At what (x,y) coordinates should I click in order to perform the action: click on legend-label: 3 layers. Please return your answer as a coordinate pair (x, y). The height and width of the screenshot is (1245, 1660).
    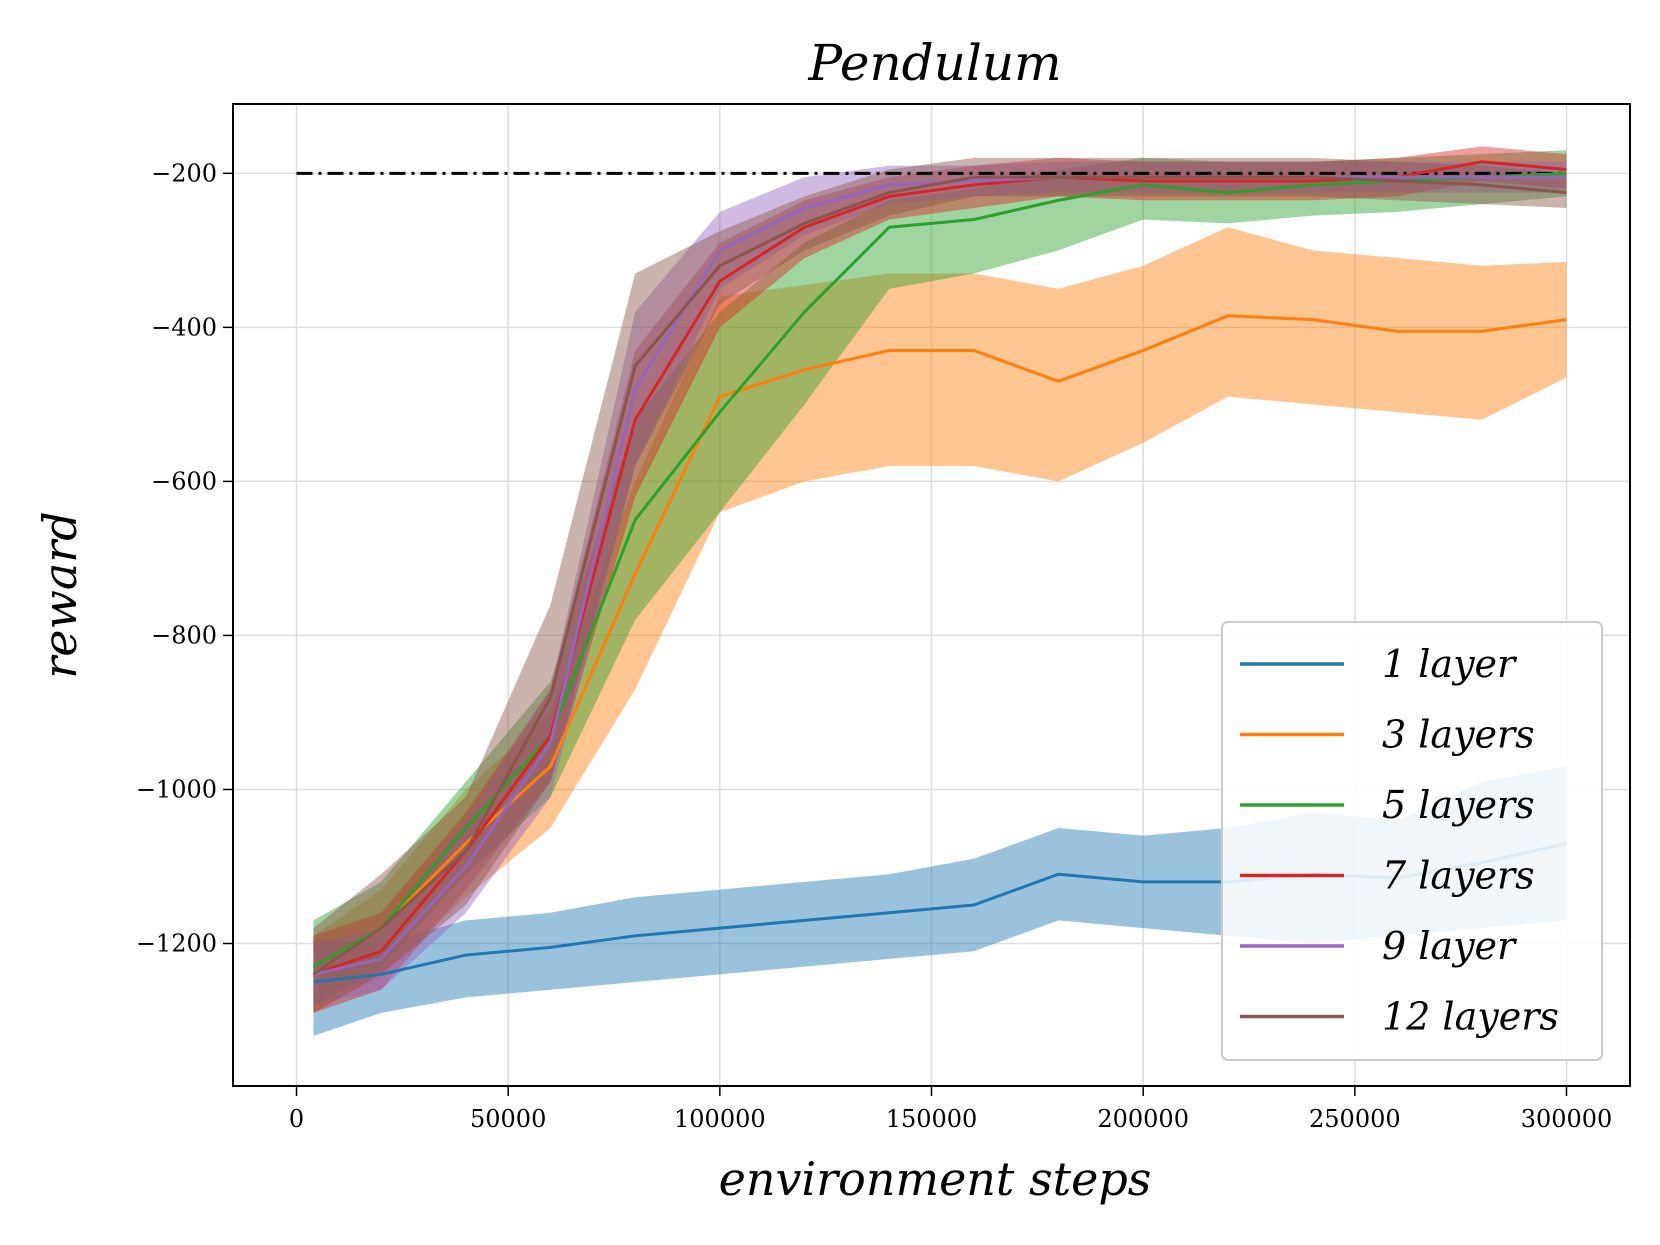
    Looking at the image, I should click on (1458, 735).